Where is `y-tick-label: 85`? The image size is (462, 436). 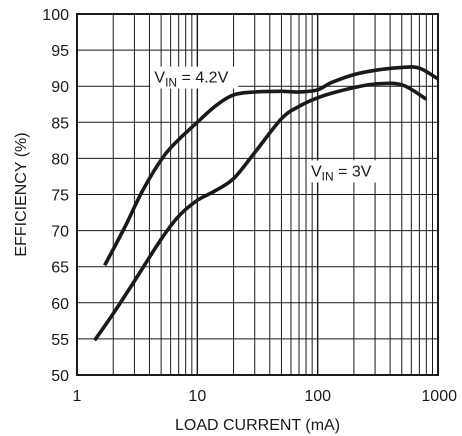
y-tick-label: 85 is located at coordinates (60, 123).